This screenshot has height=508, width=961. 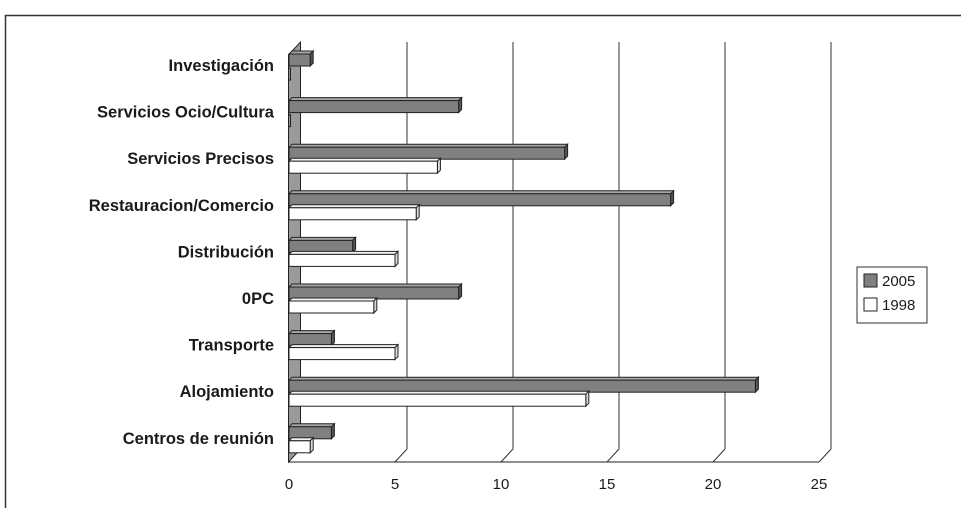 What do you see at coordinates (501, 484) in the screenshot?
I see `x-tick-label: 10` at bounding box center [501, 484].